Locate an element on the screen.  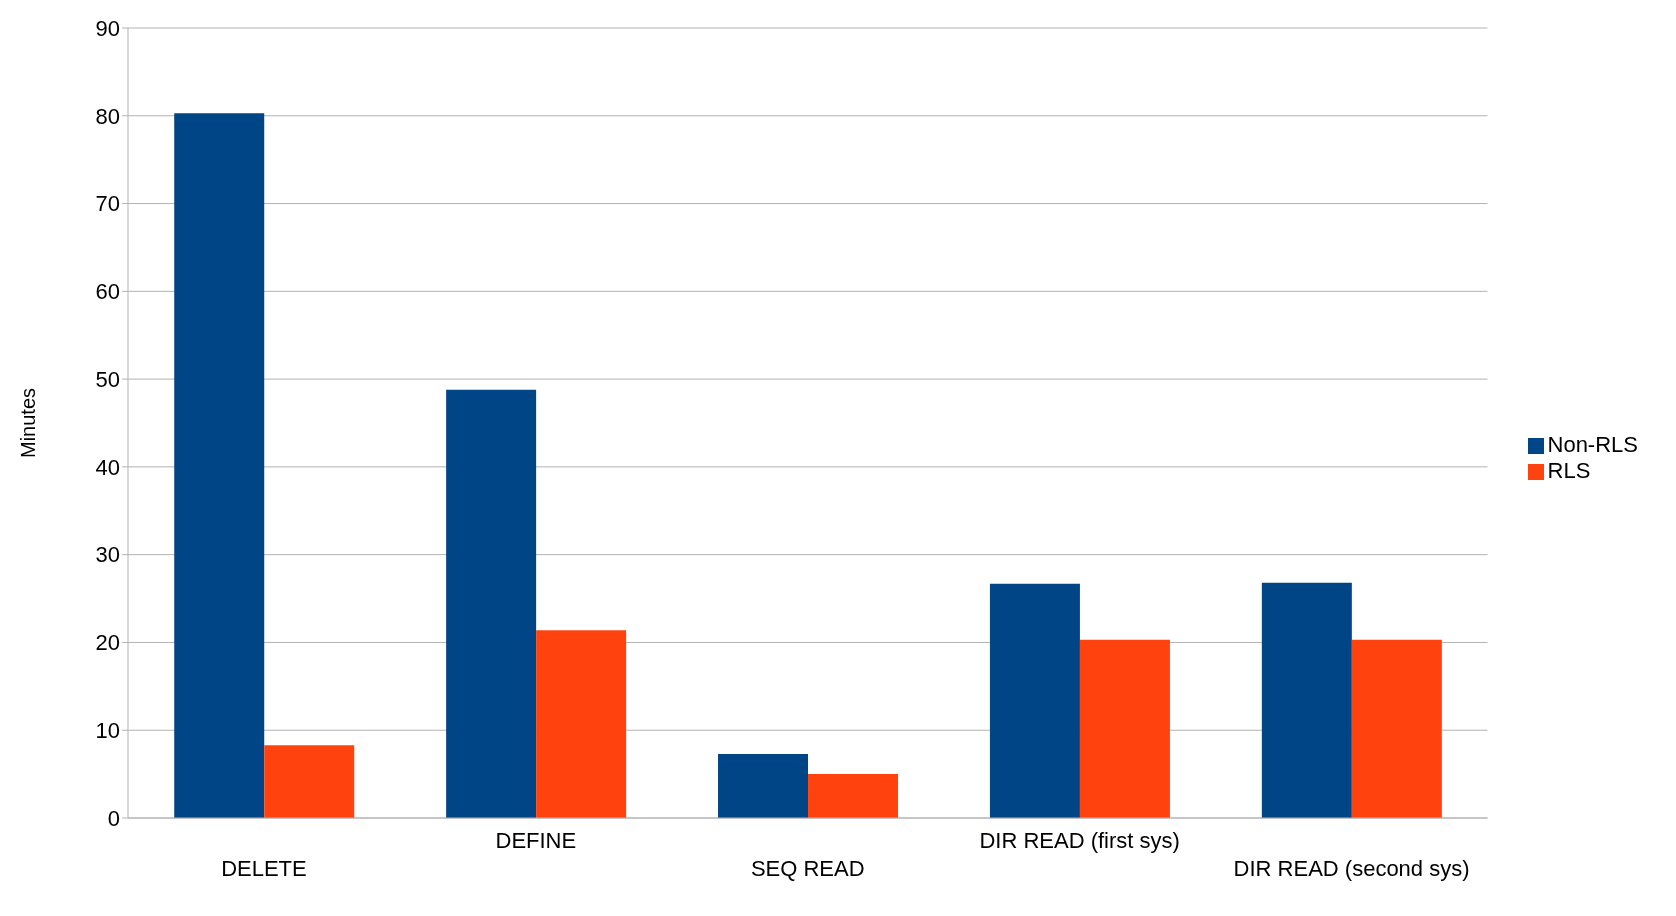
x-tick-label: DELETE is located at coordinates (264, 868).